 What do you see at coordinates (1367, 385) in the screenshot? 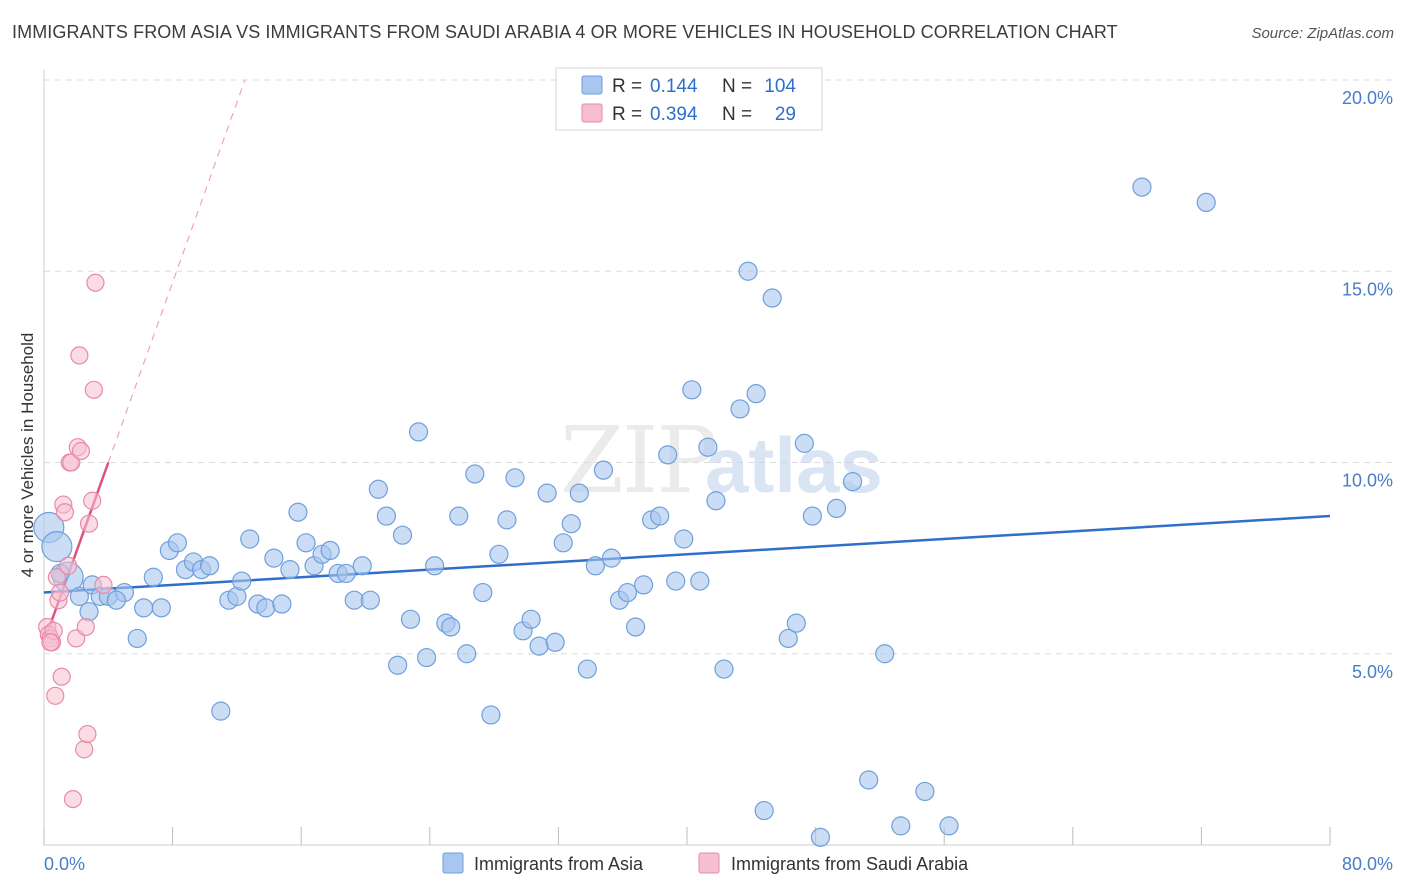
I see `y-axis-tick-labels: 5.0% 10.0% 15.0% 20.0%` at bounding box center [1367, 385].